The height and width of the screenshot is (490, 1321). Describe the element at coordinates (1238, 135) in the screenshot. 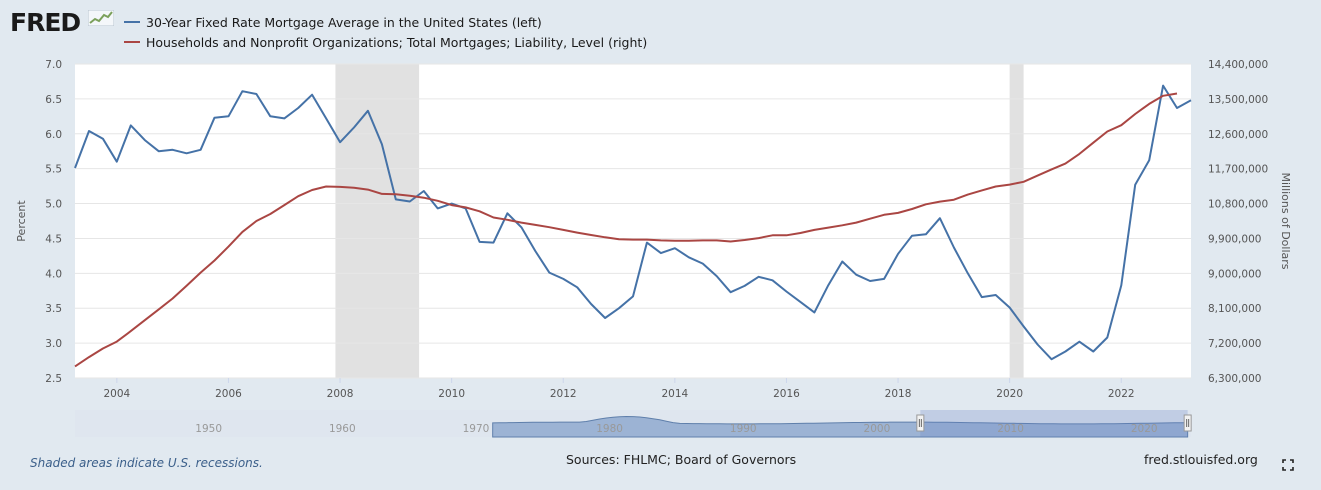

I see `y-tick-label-right: 12,600,000` at that location.